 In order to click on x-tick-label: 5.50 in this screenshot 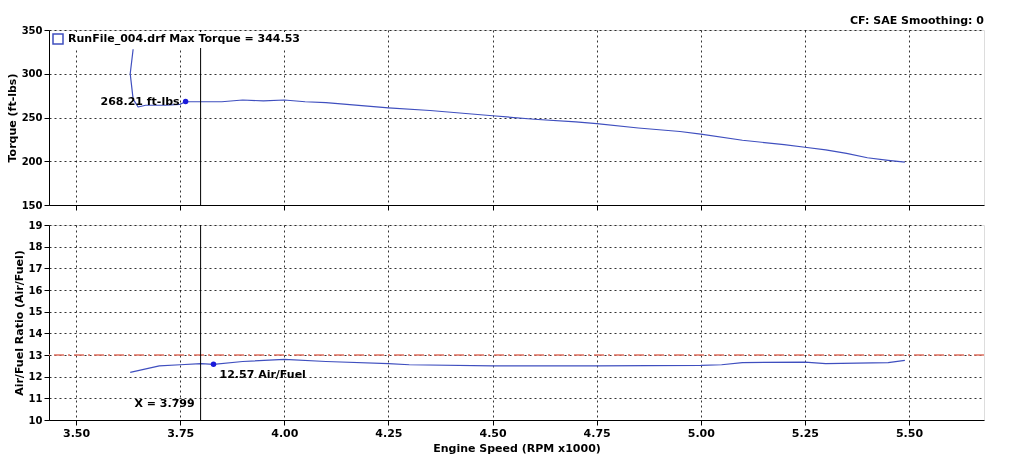, I will do `click(909, 433)`.